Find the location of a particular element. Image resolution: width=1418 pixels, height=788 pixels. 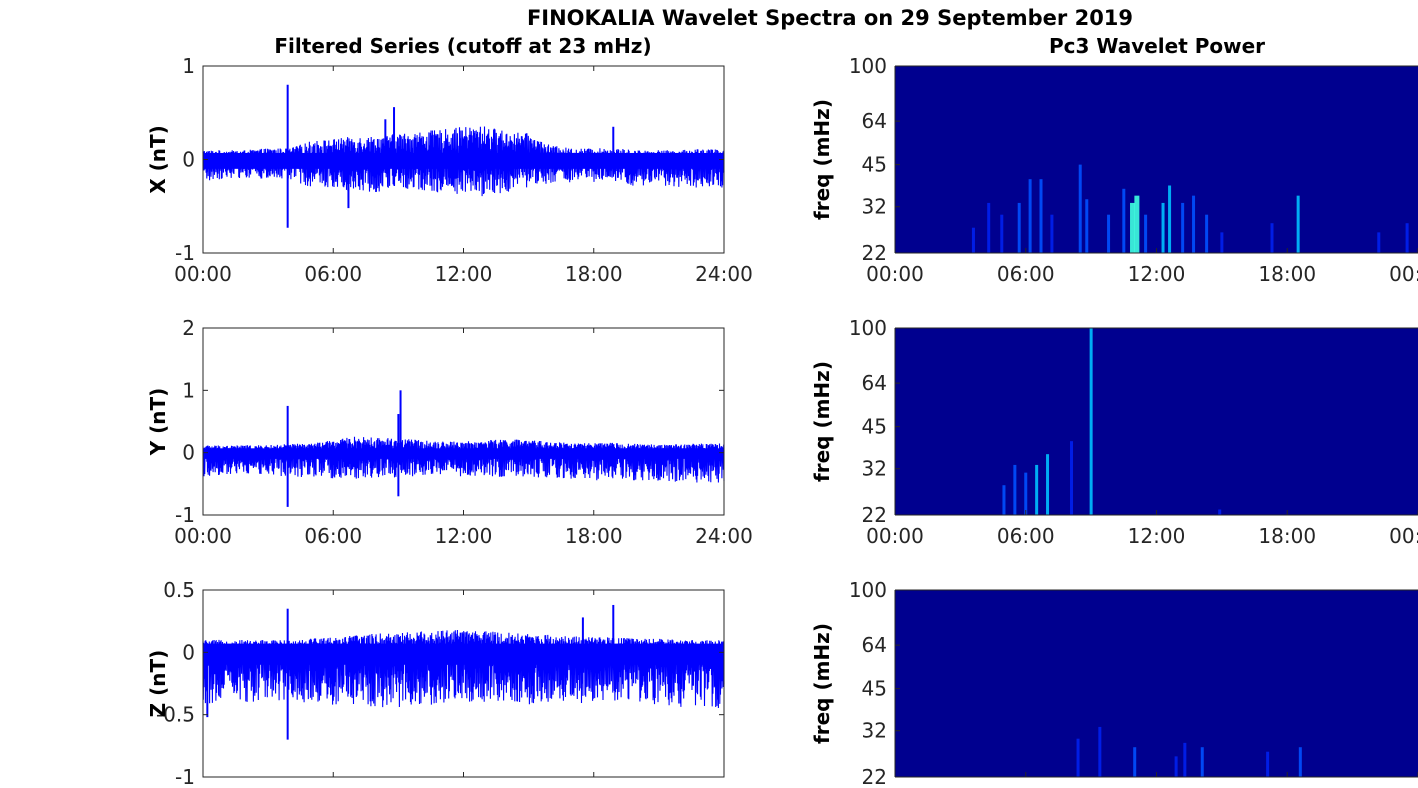

x-tick-label: 24:00 is located at coordinates (724, 274).